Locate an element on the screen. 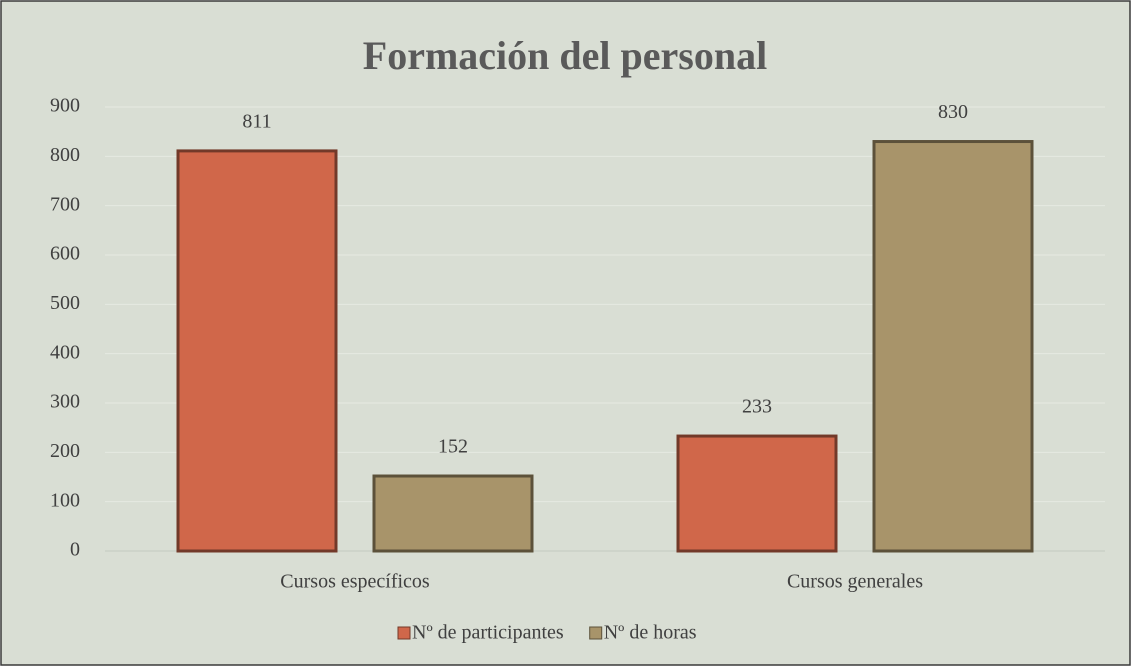 Image resolution: width=1131 pixels, height=666 pixels. data-label: 811 is located at coordinates (256, 122).